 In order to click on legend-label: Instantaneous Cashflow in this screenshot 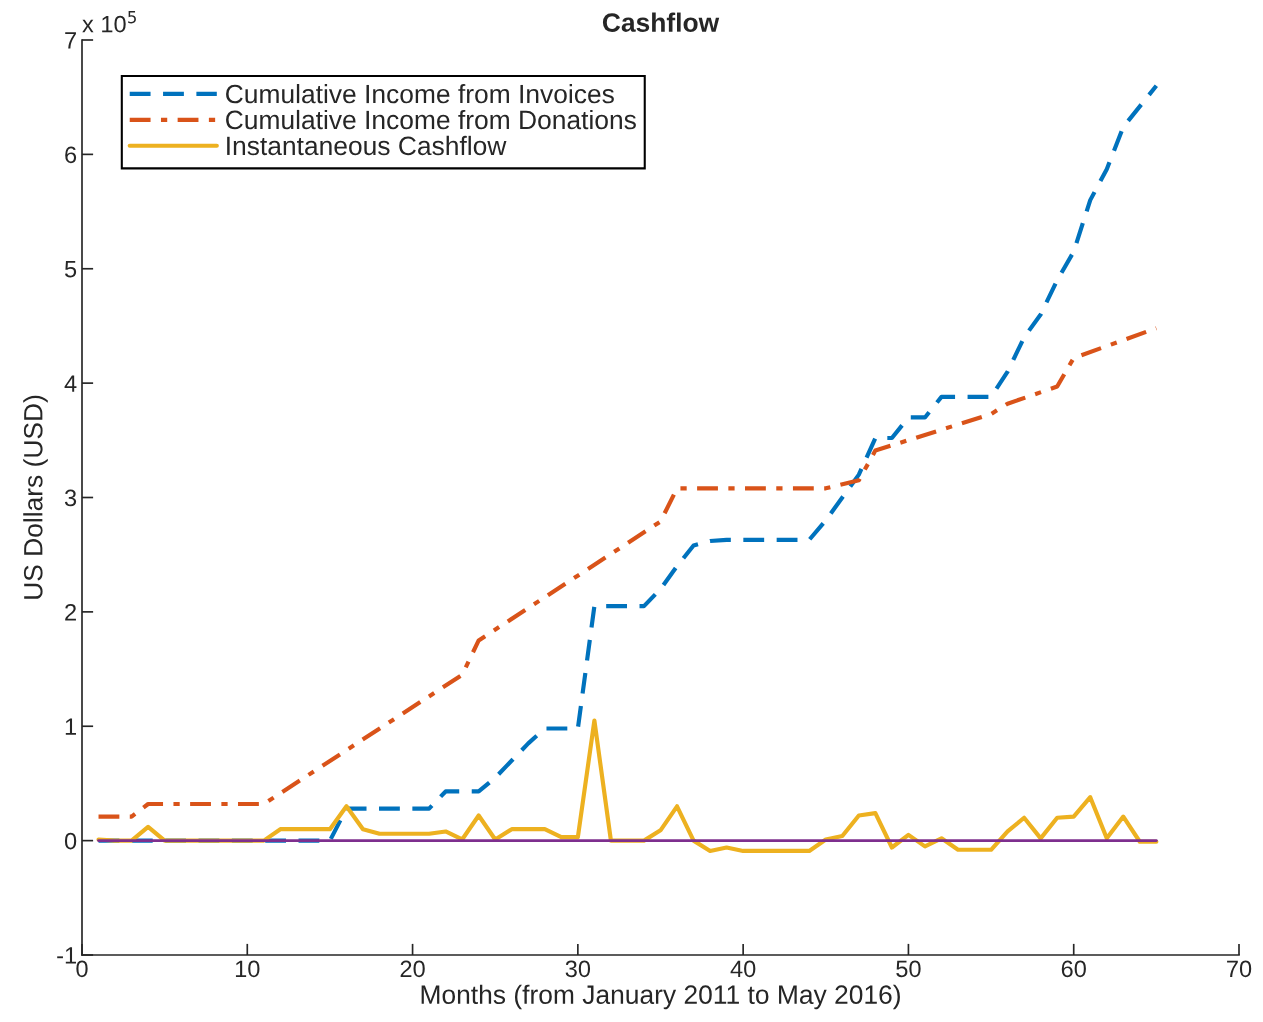, I will do `click(367, 145)`.